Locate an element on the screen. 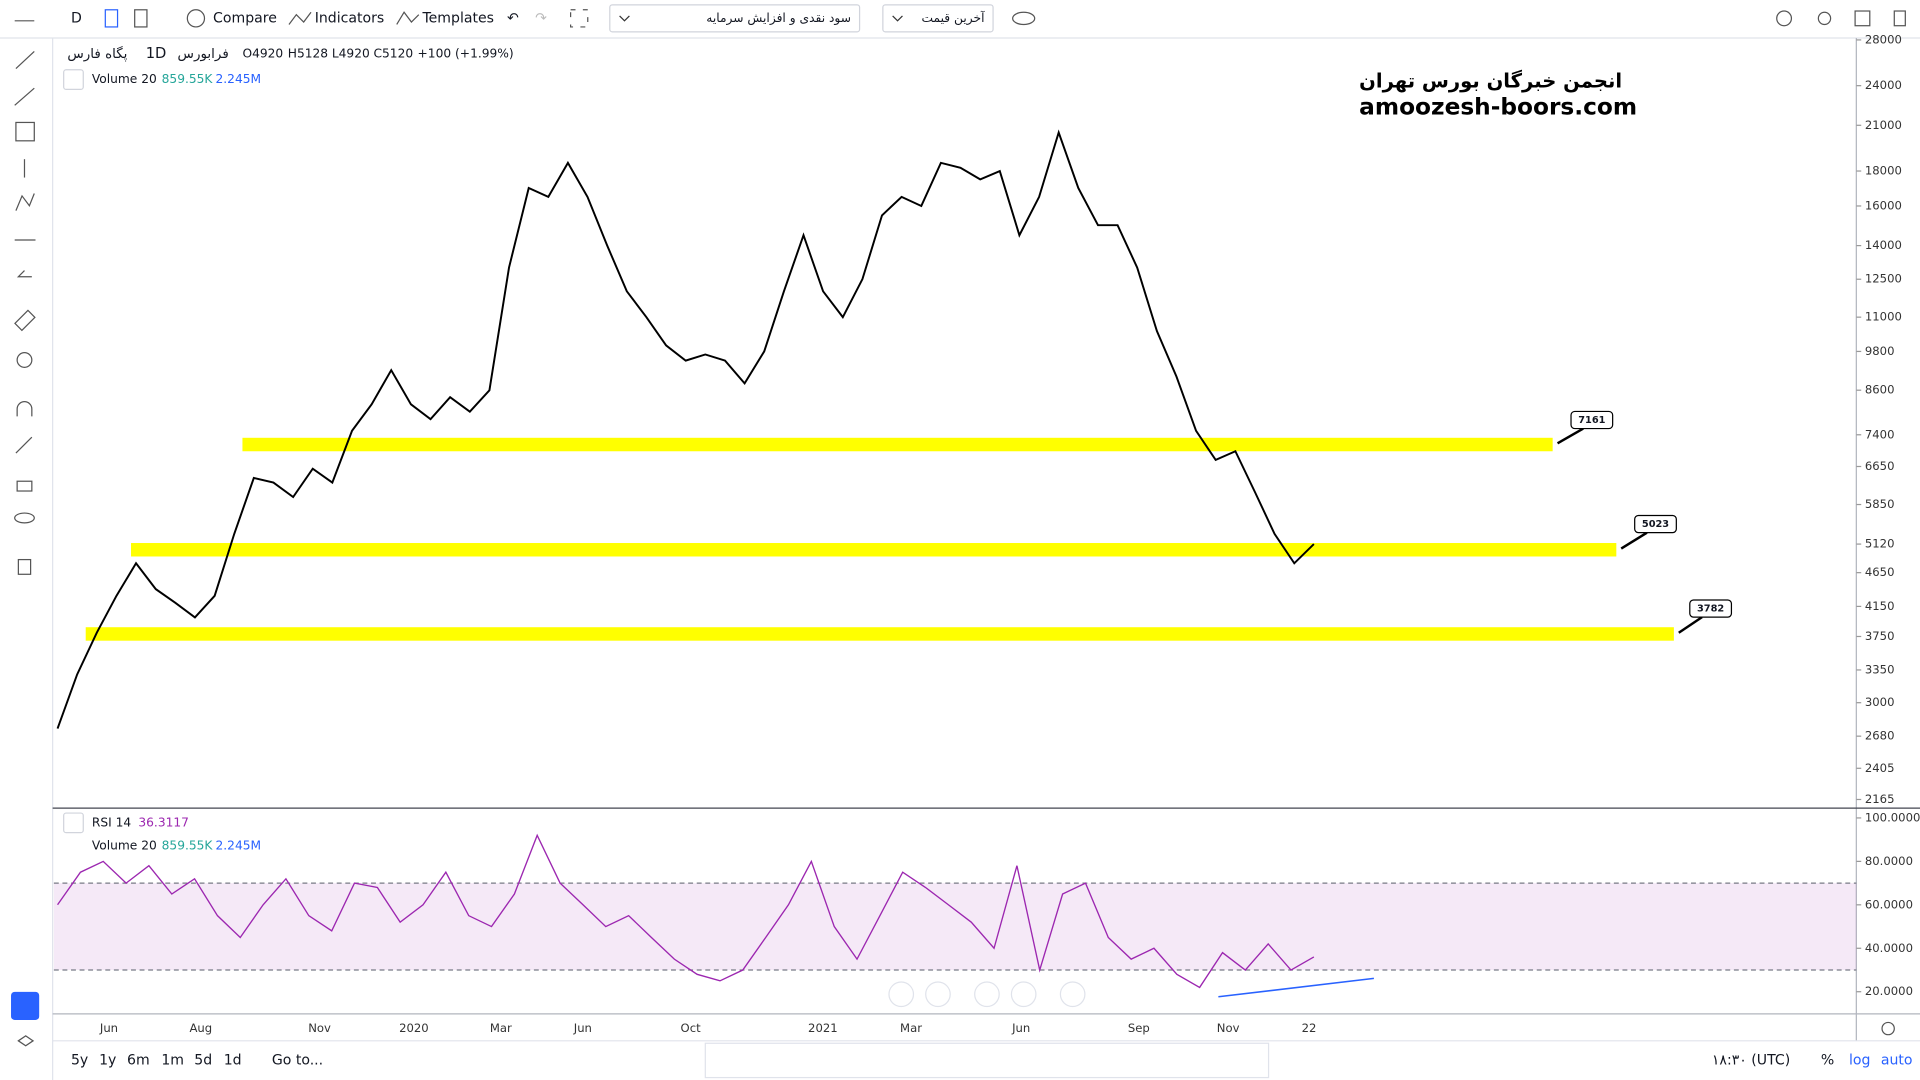 This screenshot has height=1080, width=1920. x-tick-label: 2021 is located at coordinates (823, 1028).